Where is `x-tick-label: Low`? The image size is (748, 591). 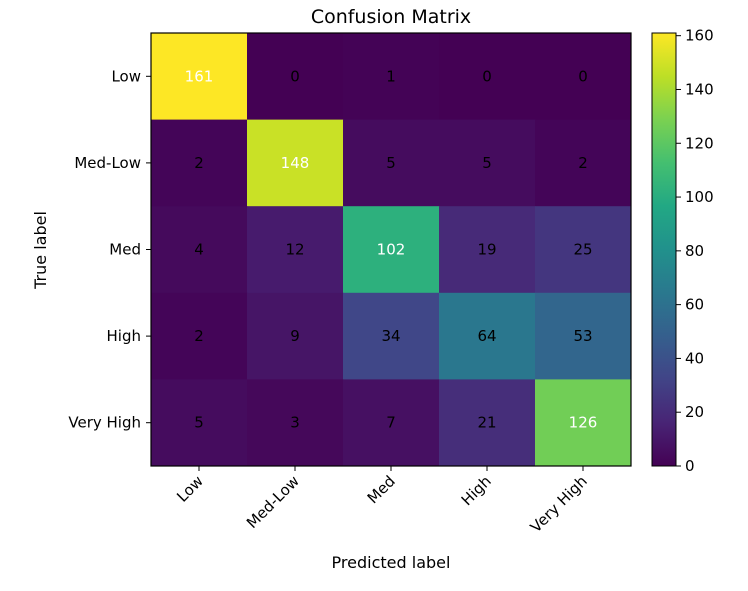
x-tick-label: Low is located at coordinates (190, 489).